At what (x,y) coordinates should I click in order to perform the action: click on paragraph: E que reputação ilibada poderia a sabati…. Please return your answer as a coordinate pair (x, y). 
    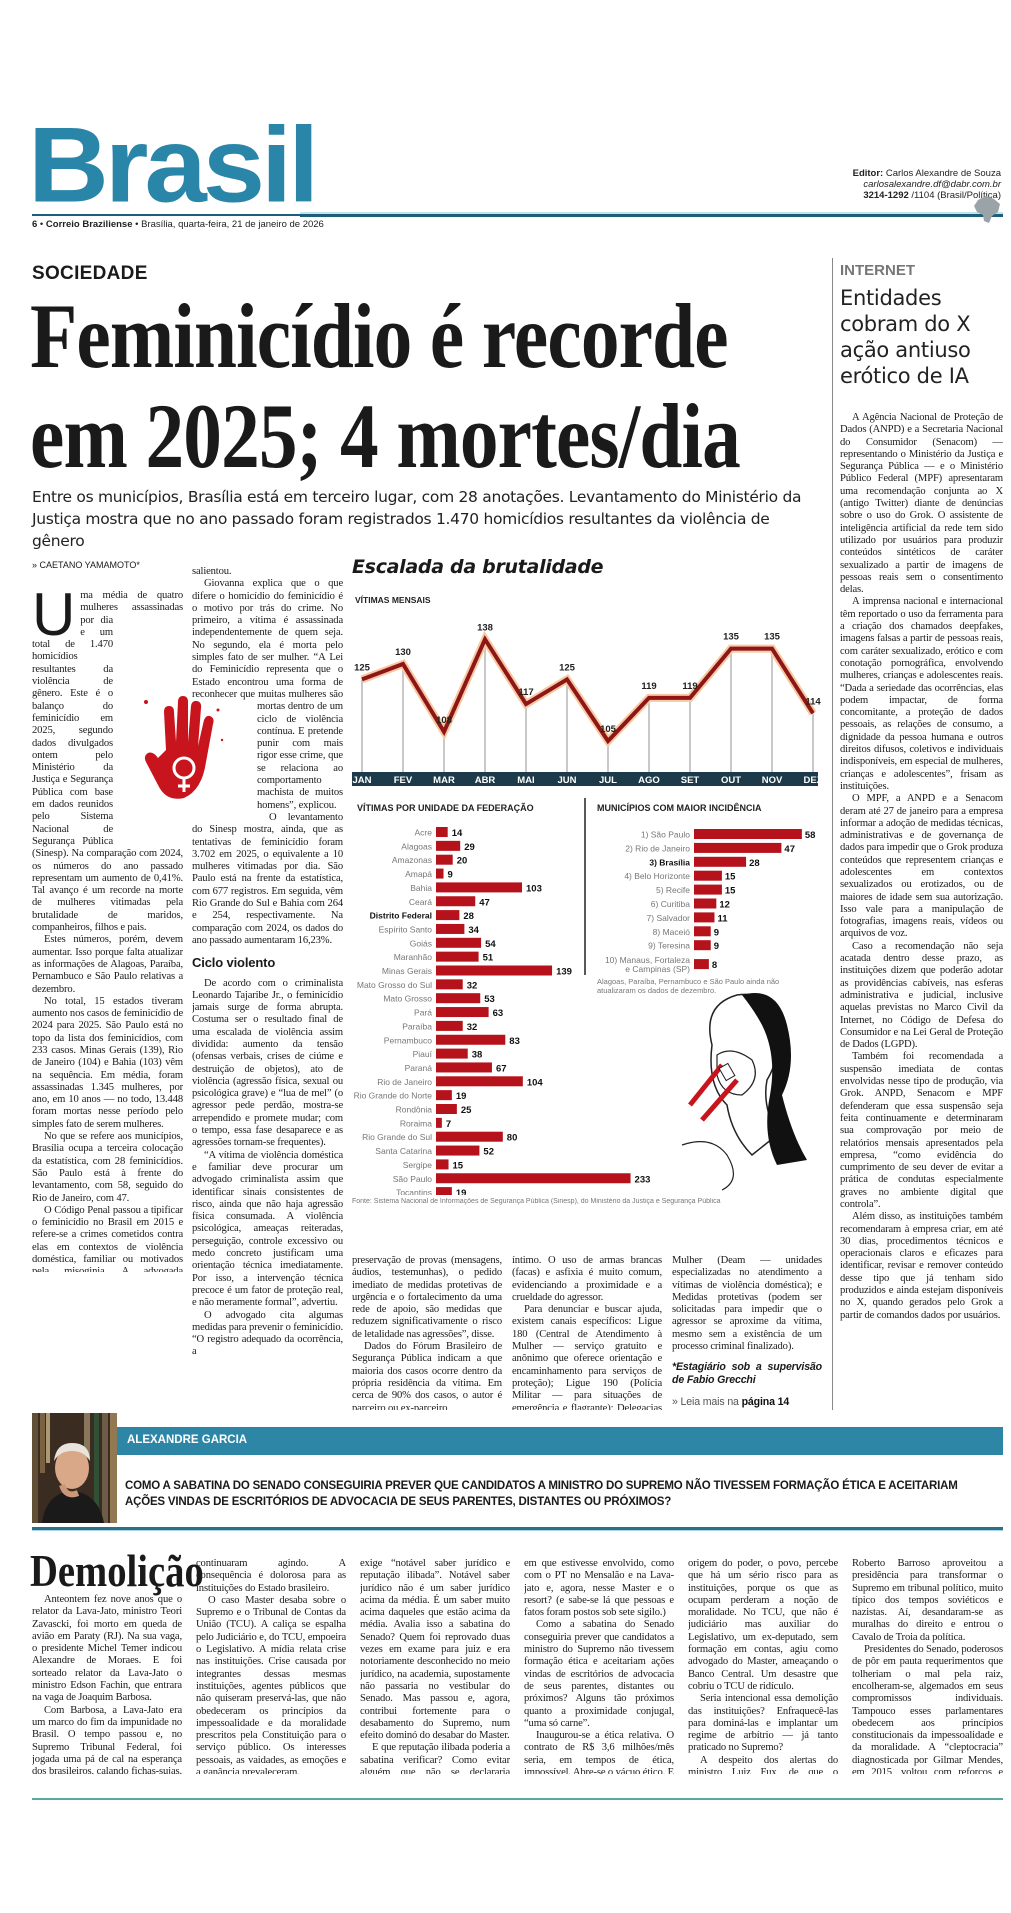
    Looking at the image, I should click on (435, 1758).